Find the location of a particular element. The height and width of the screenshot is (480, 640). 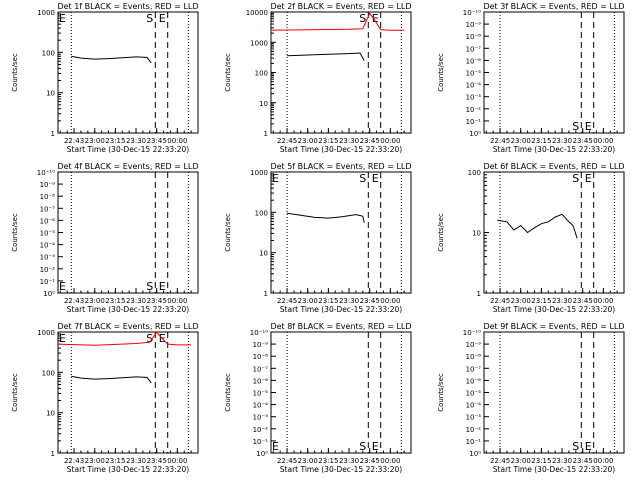

y-tick-label: 10⁻¹⁰ is located at coordinates (259, 333).